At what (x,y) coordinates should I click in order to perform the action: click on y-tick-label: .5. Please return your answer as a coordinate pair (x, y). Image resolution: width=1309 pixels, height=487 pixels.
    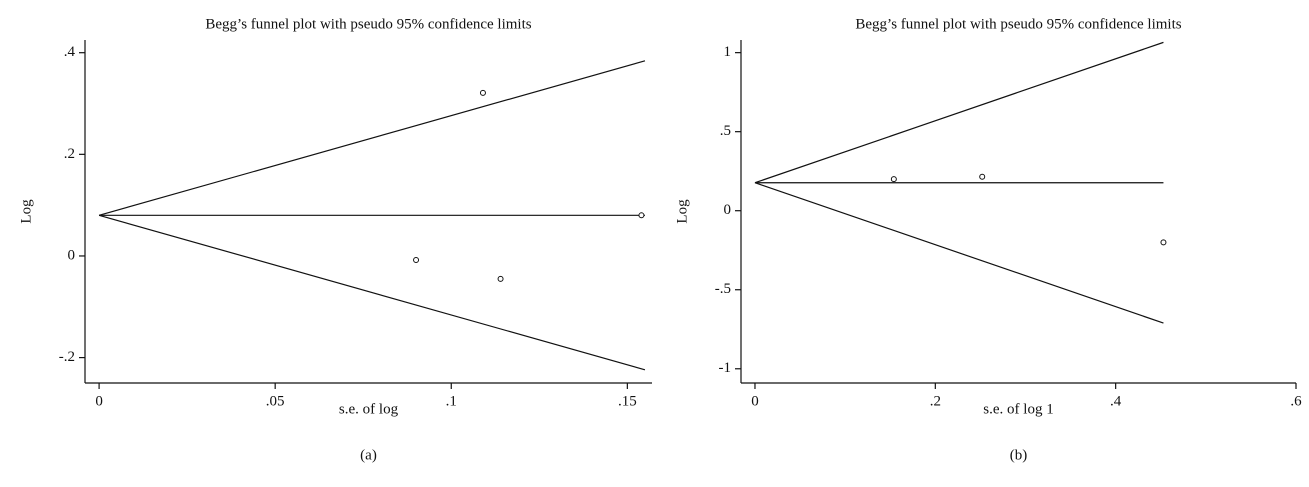
    Looking at the image, I should click on (725, 131).